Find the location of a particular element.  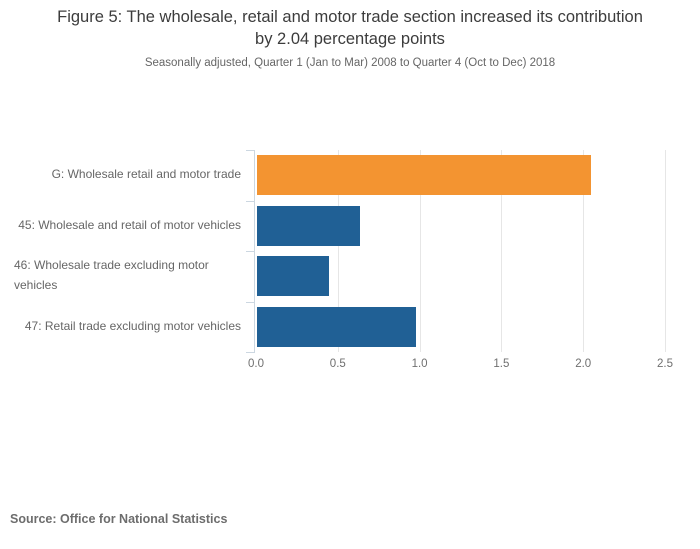

x-tick-label: 2.0 is located at coordinates (583, 364).